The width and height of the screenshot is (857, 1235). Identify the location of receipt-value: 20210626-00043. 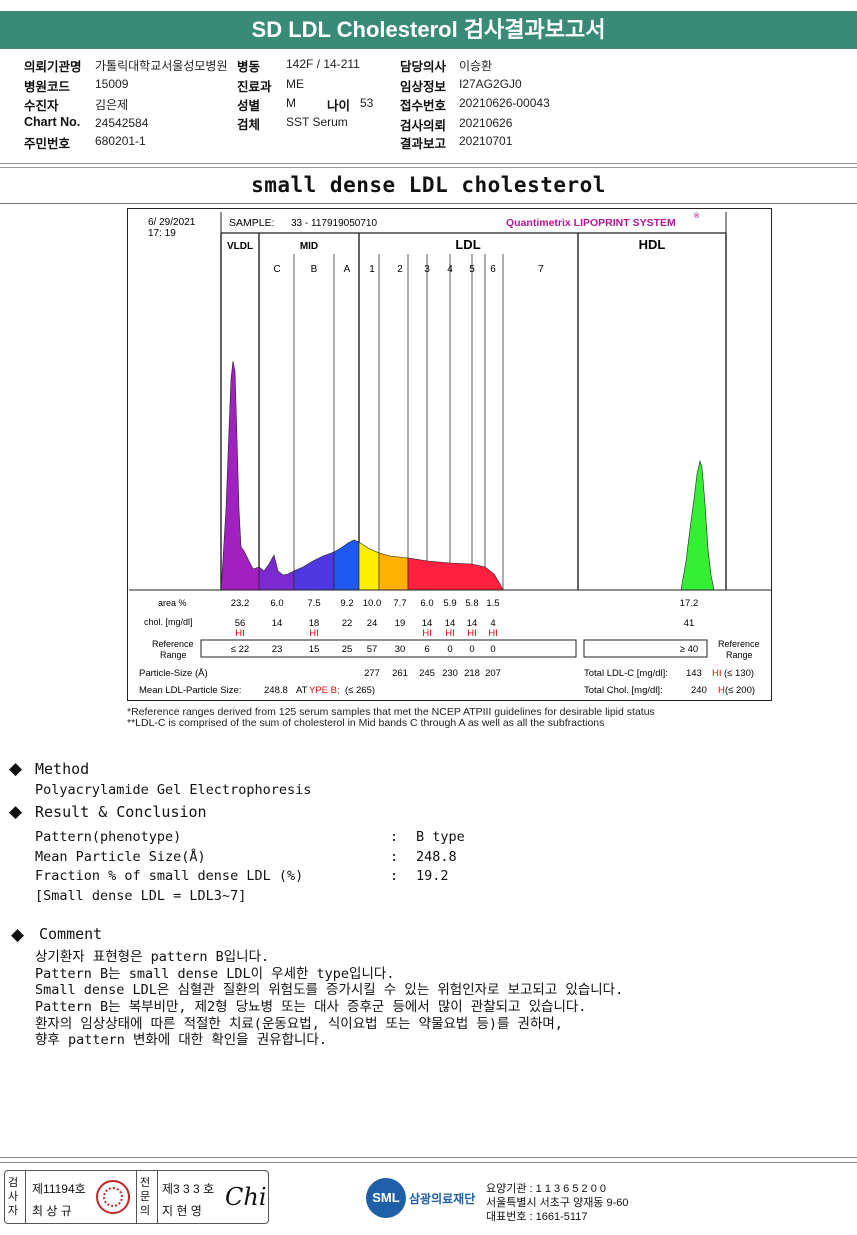
(504, 103).